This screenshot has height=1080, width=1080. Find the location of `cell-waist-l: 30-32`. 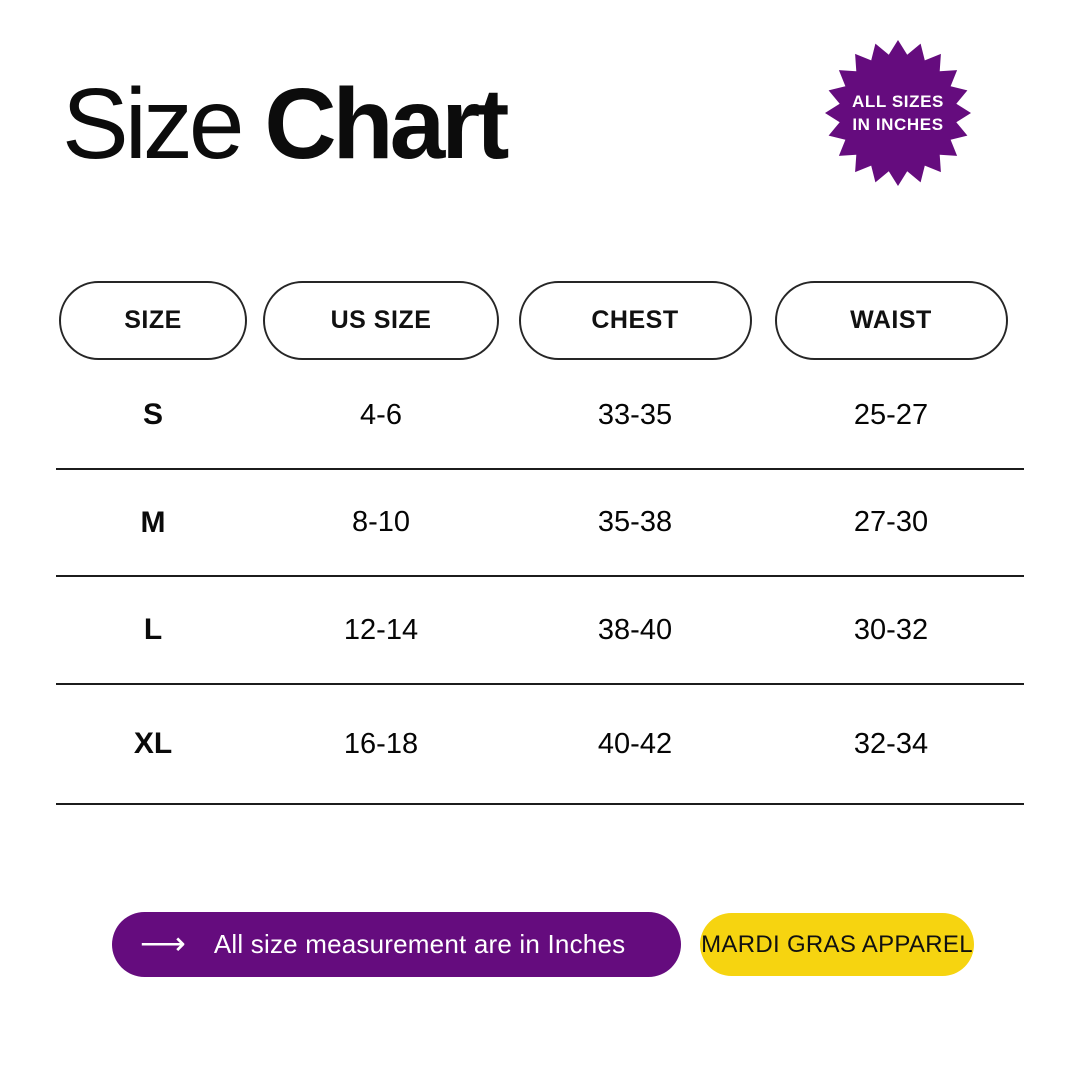

cell-waist-l: 30-32 is located at coordinates (891, 629).